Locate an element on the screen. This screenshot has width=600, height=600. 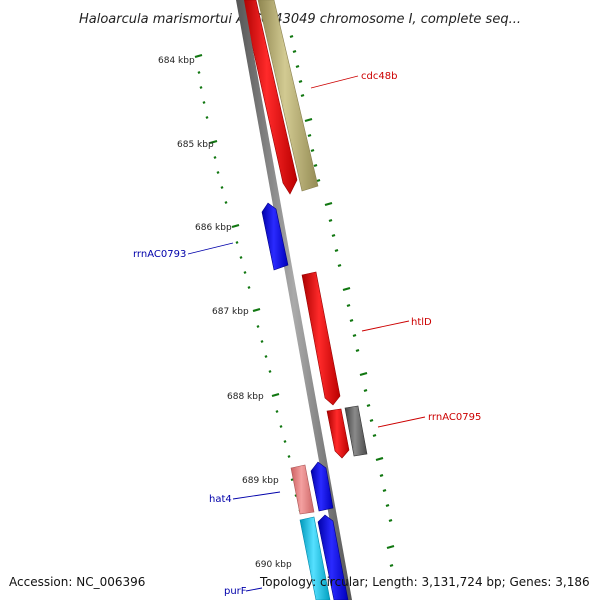
rrnAC0795-gray-feature is located at coordinates (356, 431).